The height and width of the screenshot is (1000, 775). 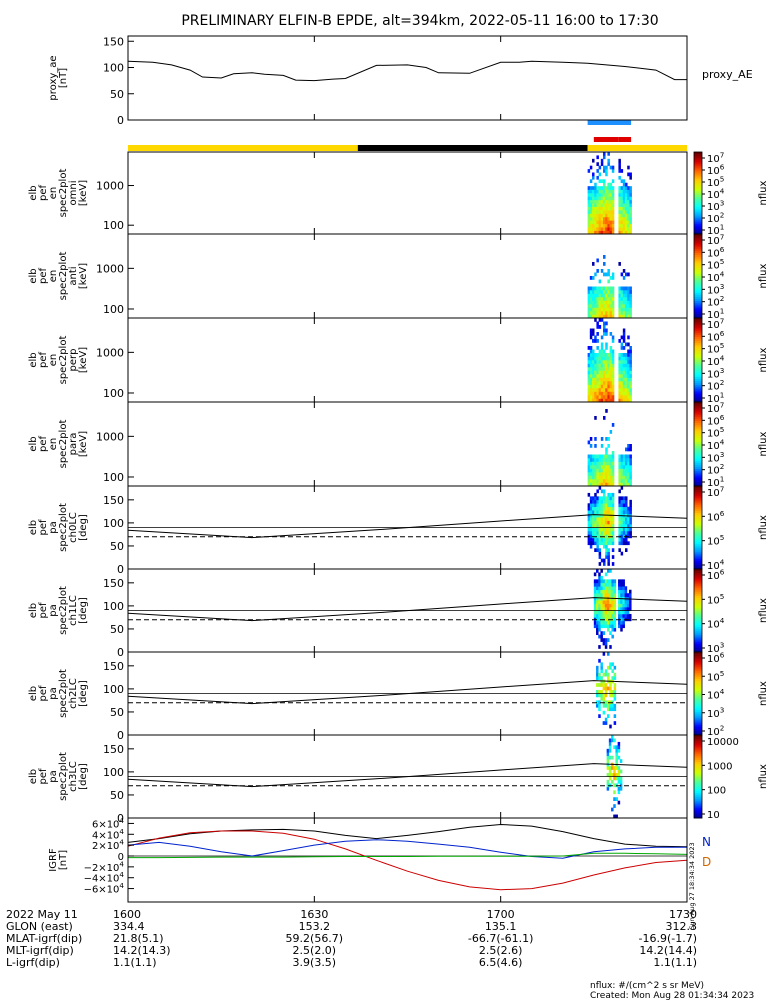 What do you see at coordinates (135, 962) in the screenshot?
I see `footer-value: 1.1(1.1)` at bounding box center [135, 962].